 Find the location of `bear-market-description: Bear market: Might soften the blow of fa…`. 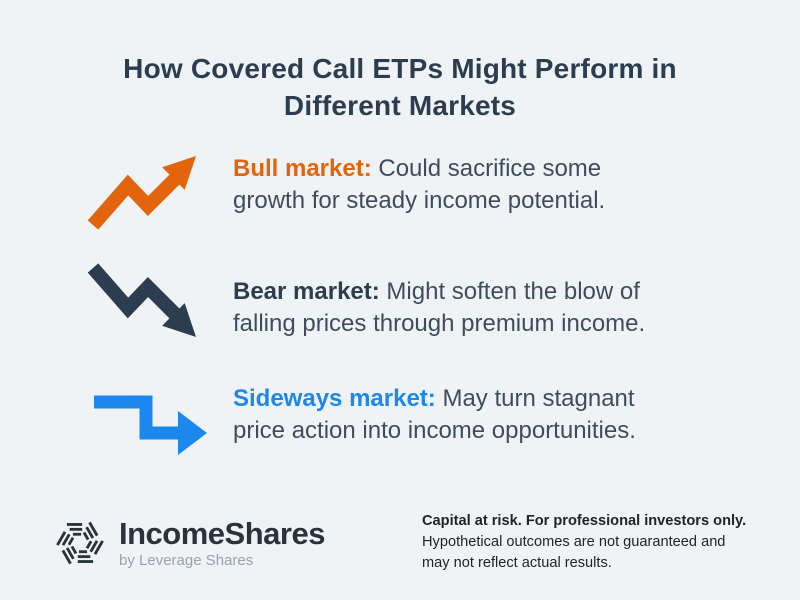

bear-market-description: Bear market: Might soften the blow of fa… is located at coordinates (493, 308).